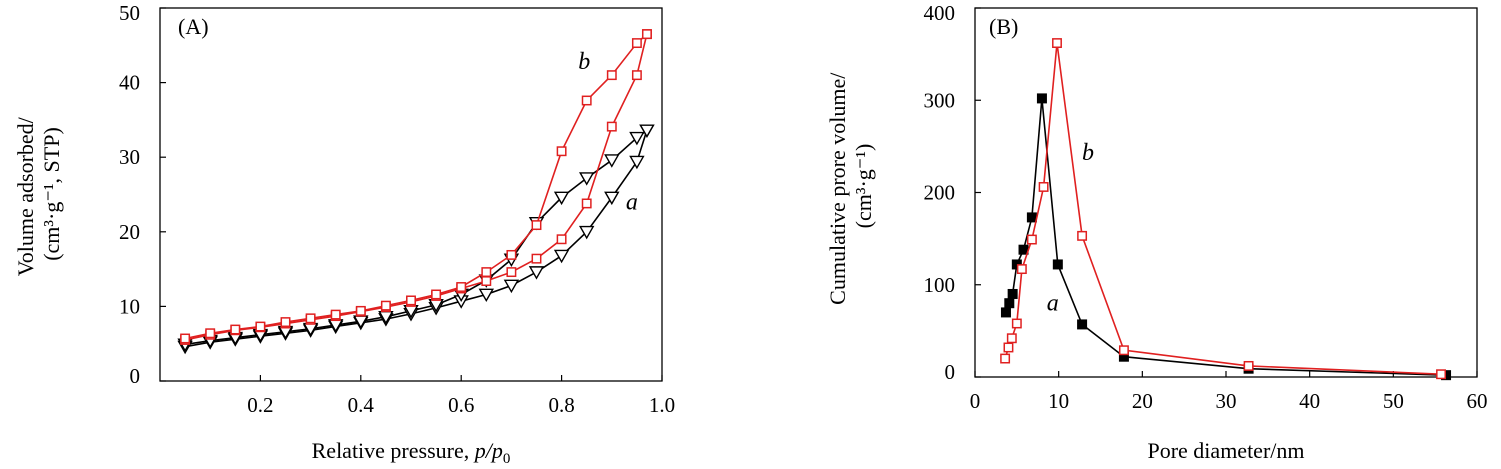 Image resolution: width=1501 pixels, height=469 pixels. Describe the element at coordinates (260, 405) in the screenshot. I see `panel-a-x-tick-label: 0.2` at that location.